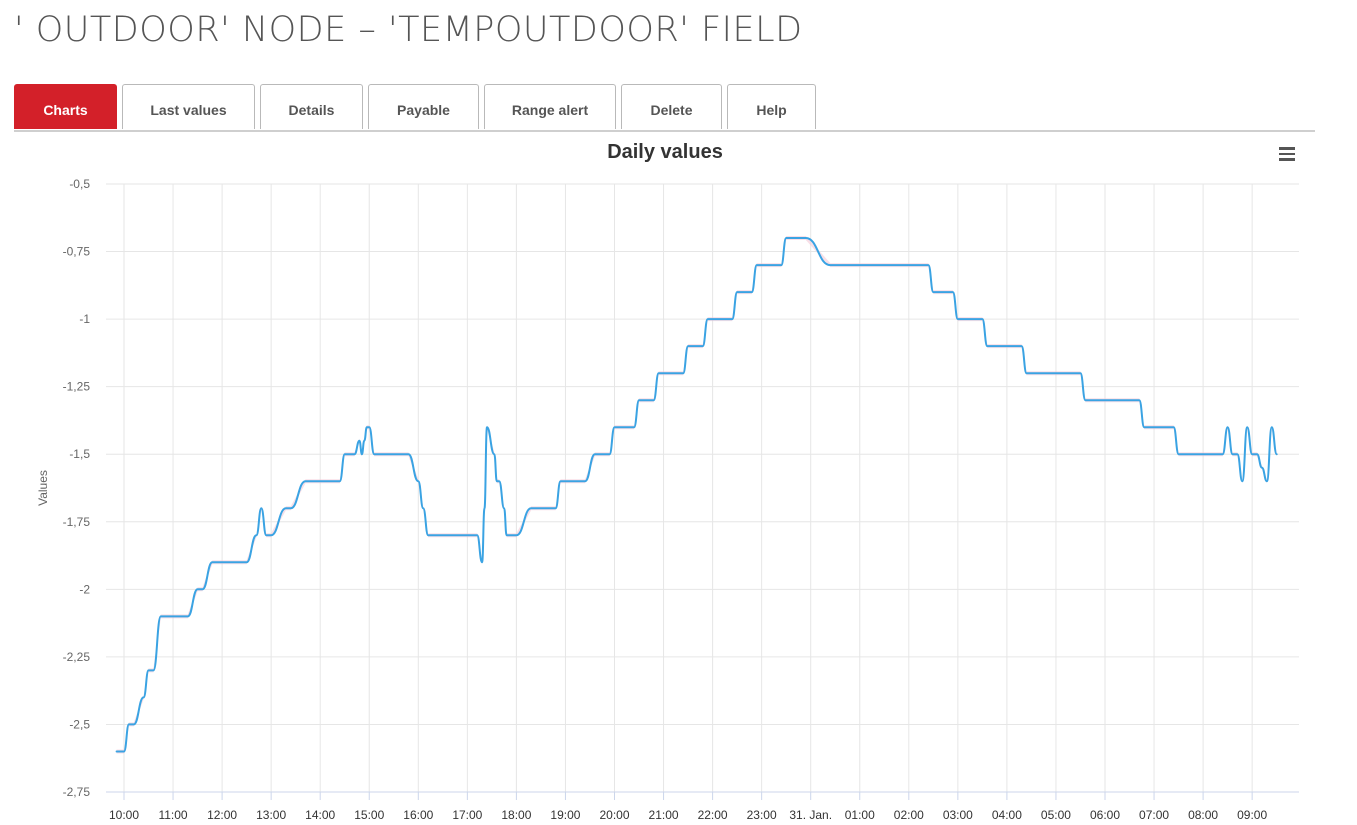 The height and width of the screenshot is (825, 1357). I want to click on y-tick-label: -1,5, so click(79, 454).